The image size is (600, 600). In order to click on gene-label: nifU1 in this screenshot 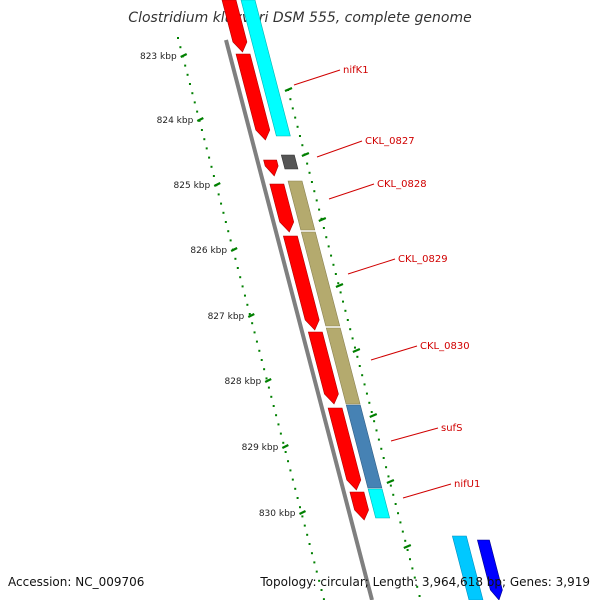, I will do `click(467, 484)`.